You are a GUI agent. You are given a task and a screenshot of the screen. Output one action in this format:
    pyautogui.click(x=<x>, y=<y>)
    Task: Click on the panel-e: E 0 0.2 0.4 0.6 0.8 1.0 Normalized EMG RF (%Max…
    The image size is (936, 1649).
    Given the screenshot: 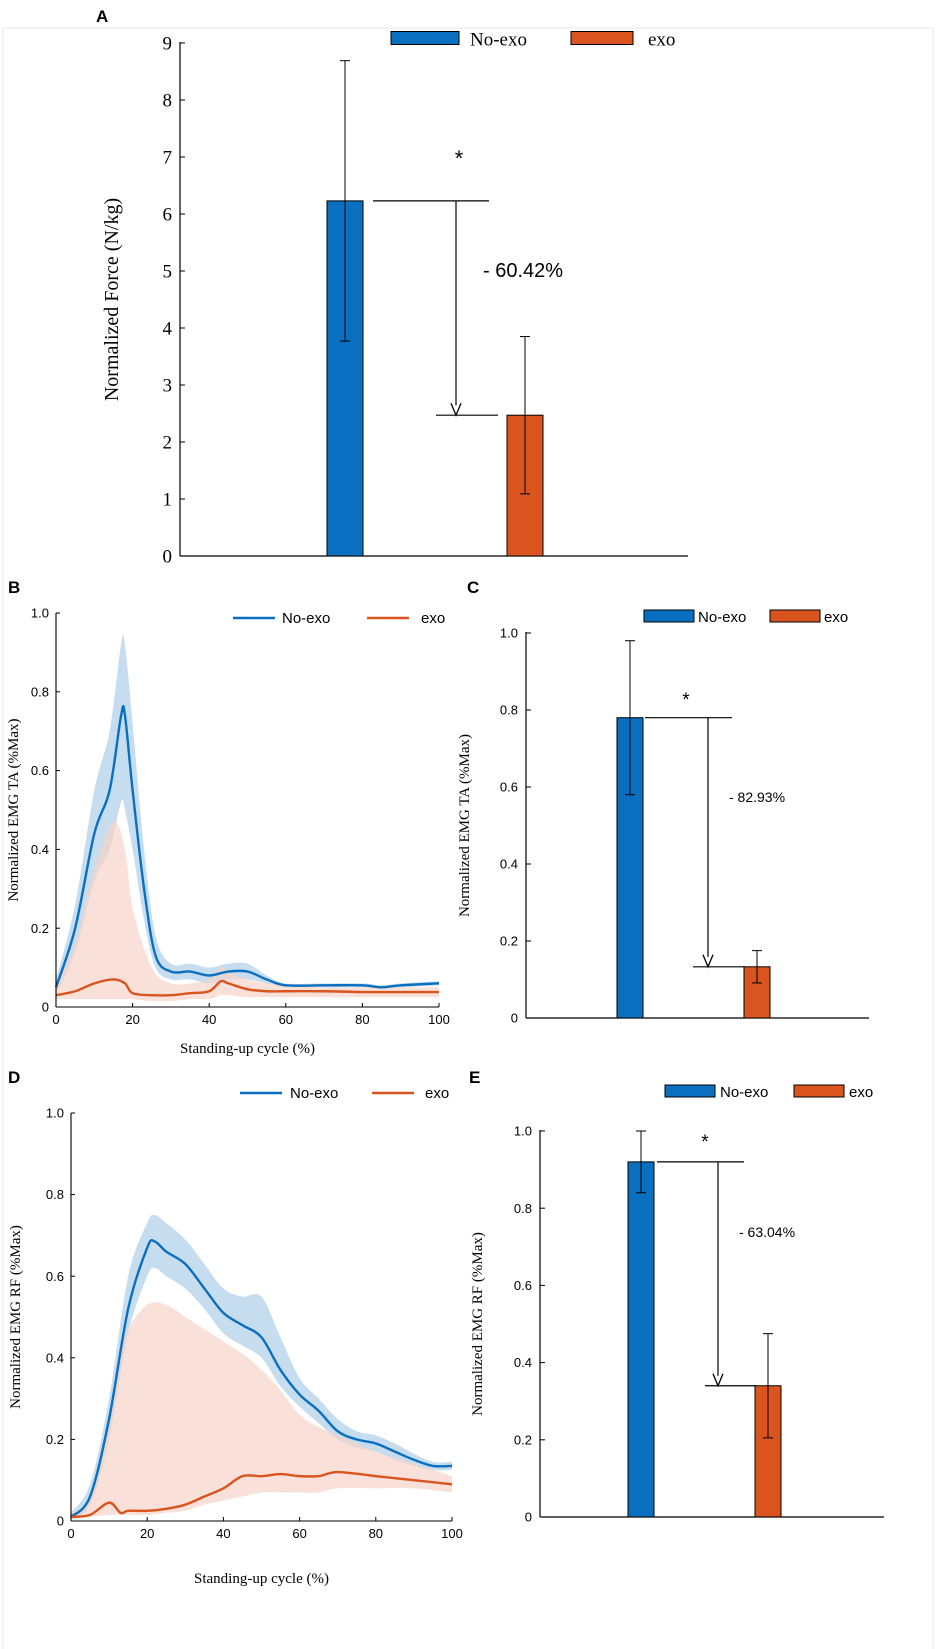 What is the action you would take?
    pyautogui.click(x=676, y=1296)
    